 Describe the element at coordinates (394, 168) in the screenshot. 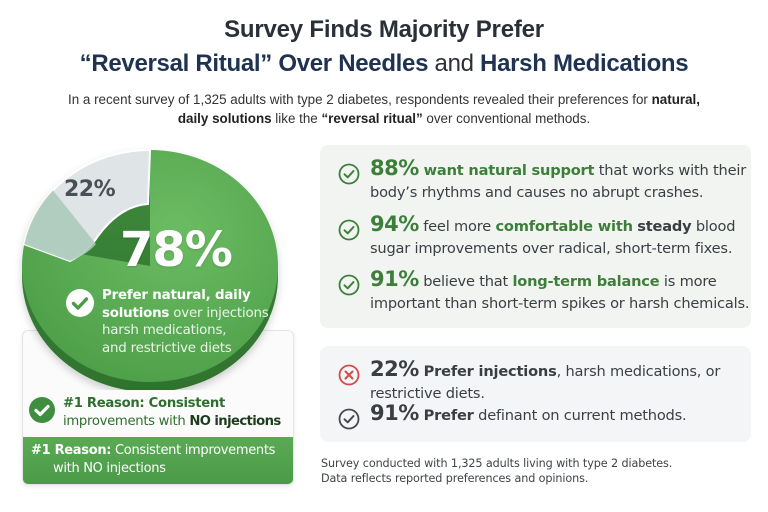

I see `stat-percent: 88%` at that location.